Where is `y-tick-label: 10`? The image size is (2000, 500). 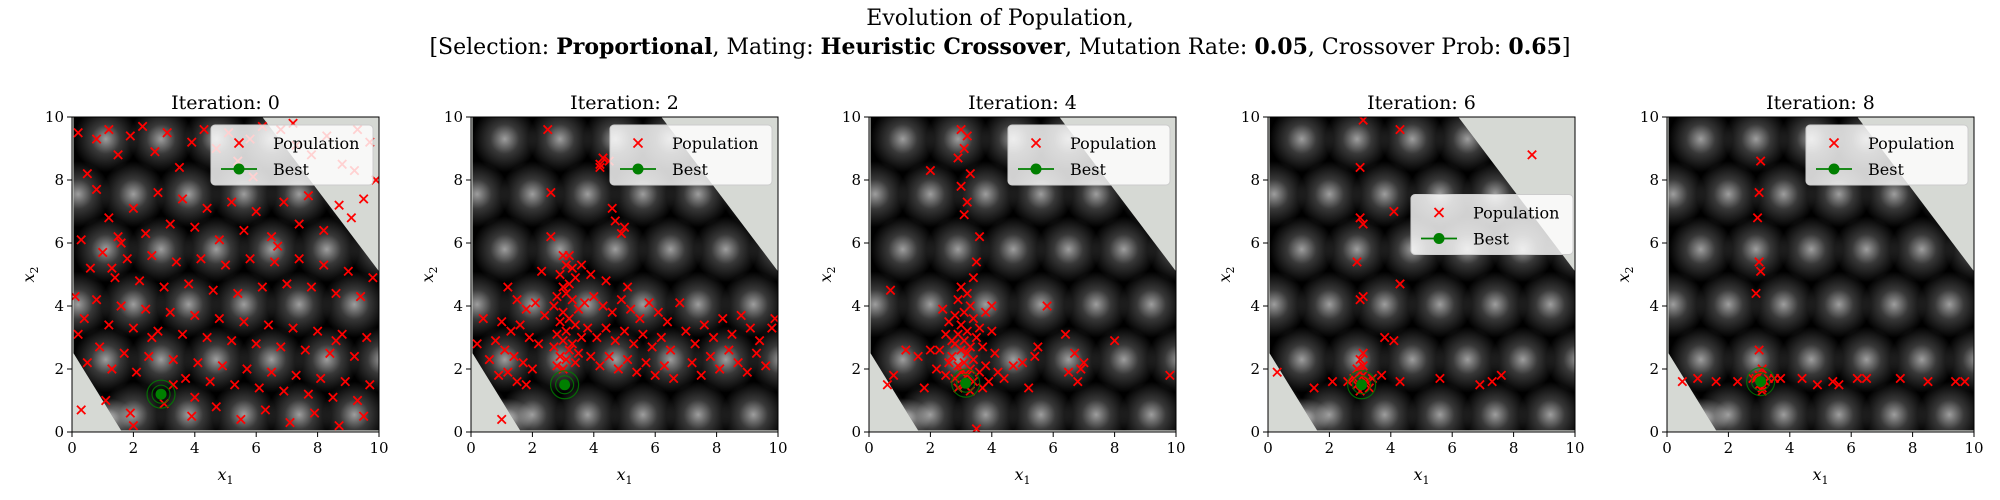
y-tick-label: 10 is located at coordinates (453, 117).